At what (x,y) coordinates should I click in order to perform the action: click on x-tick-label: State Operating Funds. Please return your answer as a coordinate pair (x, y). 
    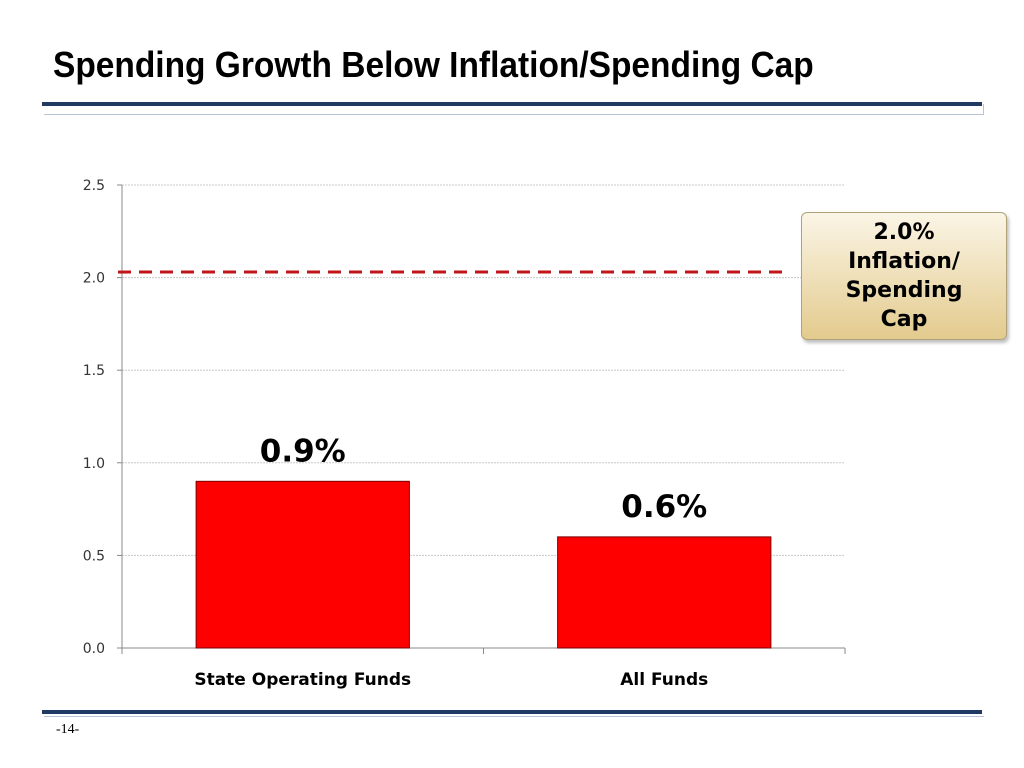
    Looking at the image, I should click on (302, 680).